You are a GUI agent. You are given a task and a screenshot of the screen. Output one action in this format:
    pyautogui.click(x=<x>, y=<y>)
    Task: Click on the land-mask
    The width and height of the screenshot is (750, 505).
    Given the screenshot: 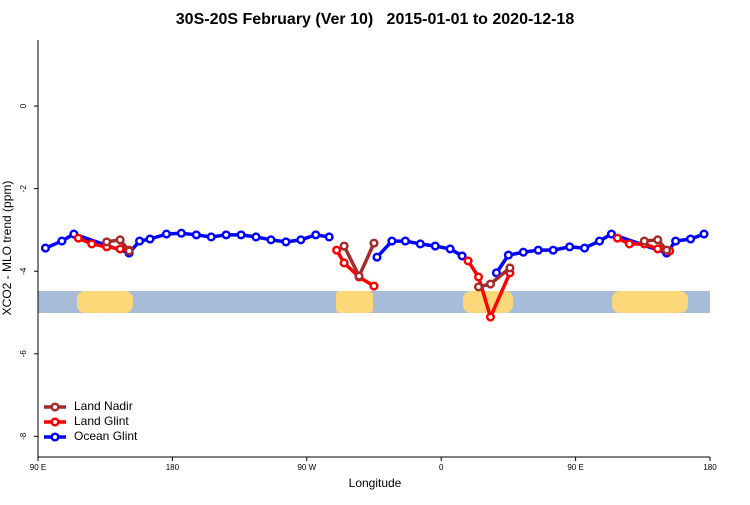 What is the action you would take?
    pyautogui.click(x=374, y=302)
    